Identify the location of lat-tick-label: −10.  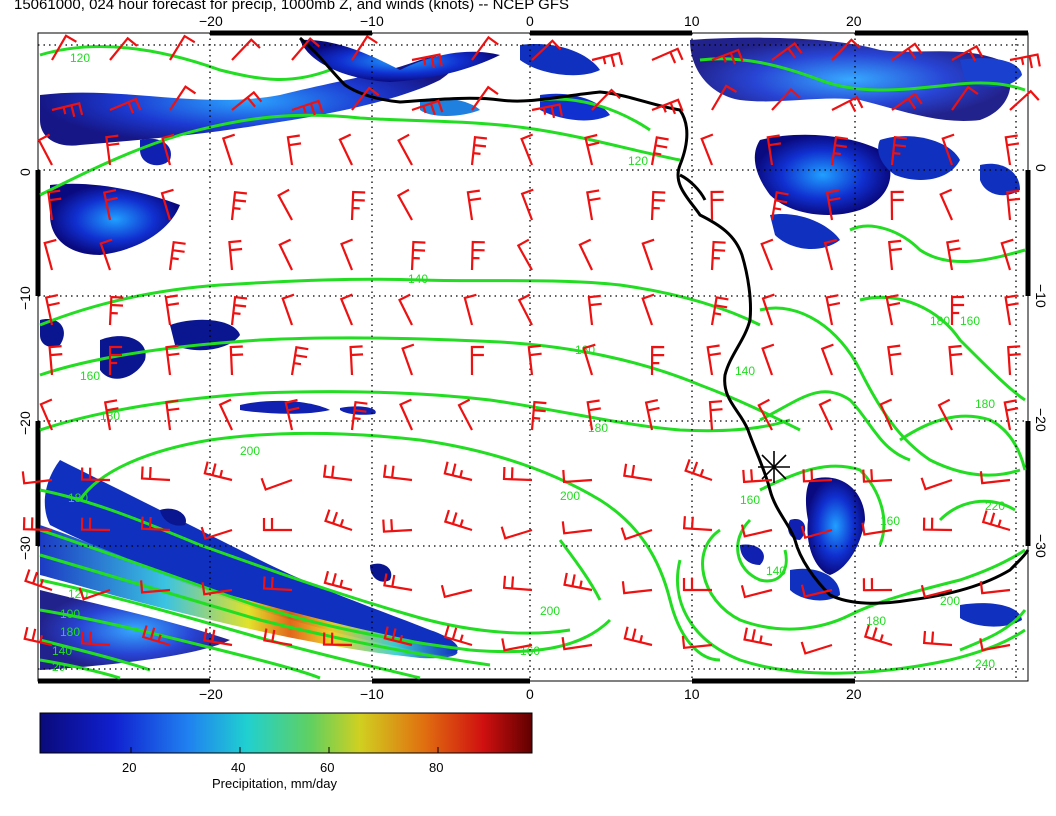
(1041, 296).